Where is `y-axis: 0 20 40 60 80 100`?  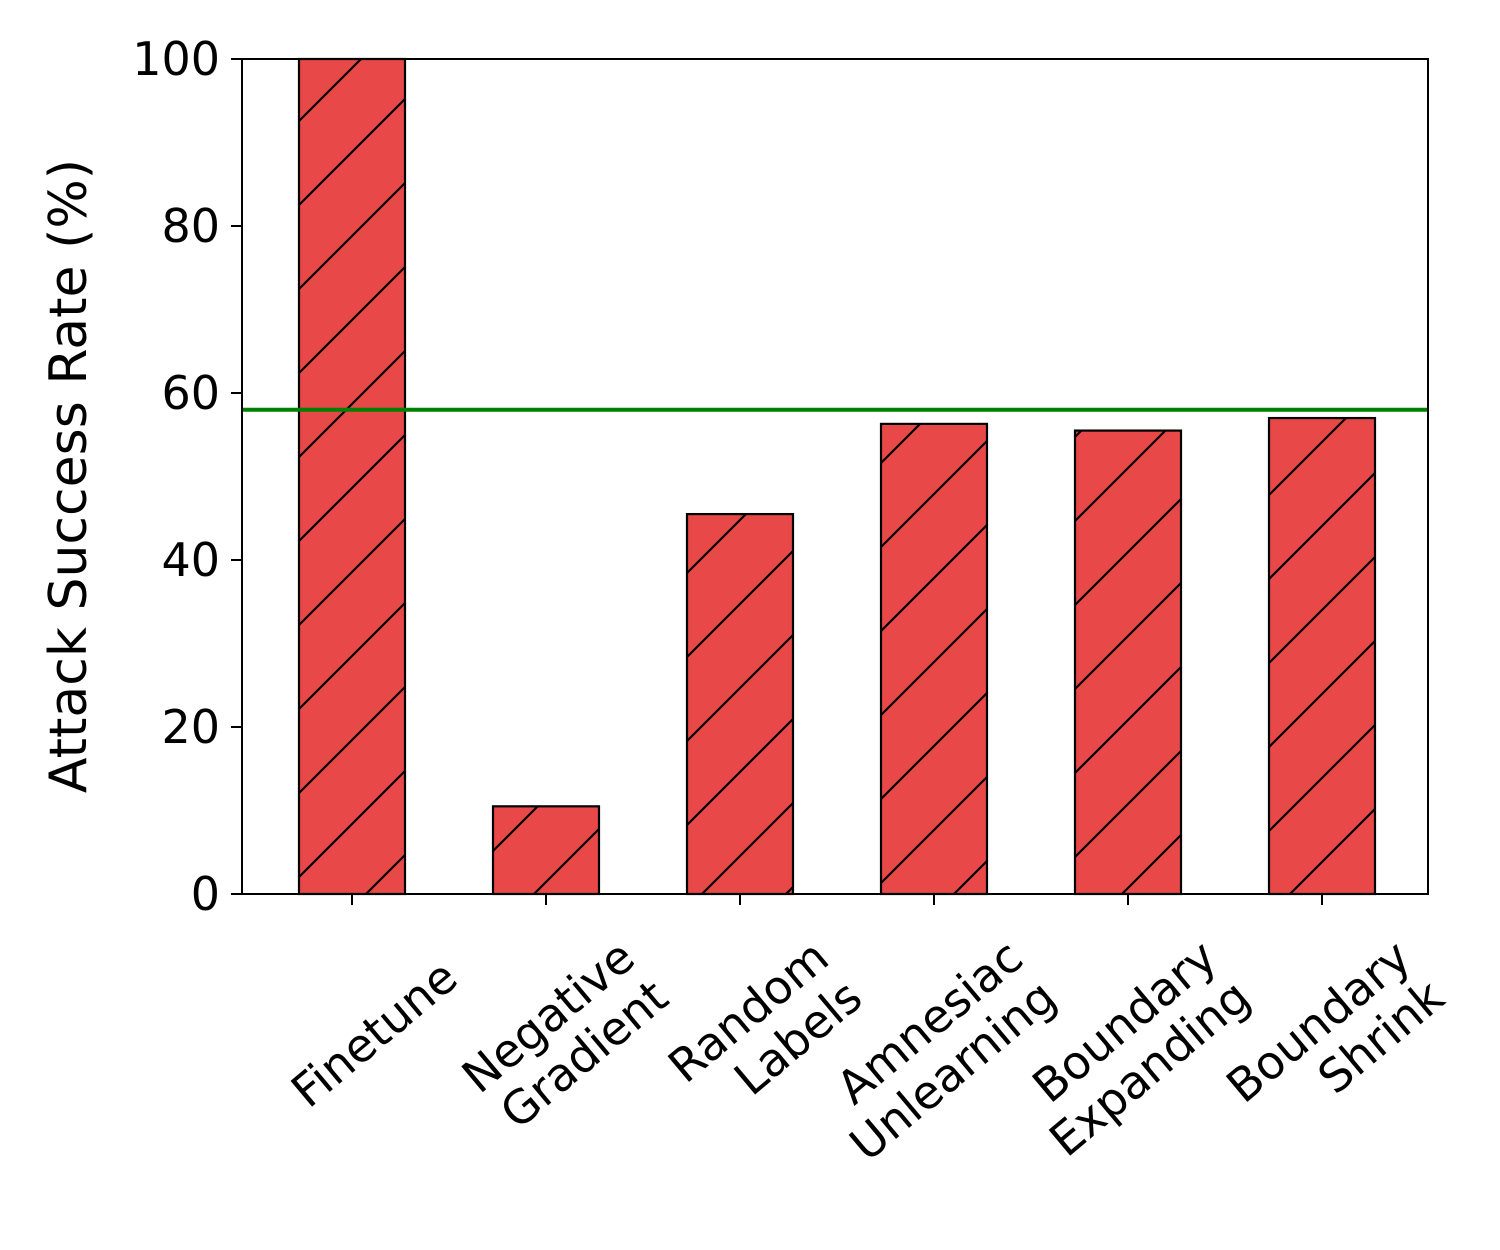 y-axis: 0 20 40 60 80 100 is located at coordinates (187, 476).